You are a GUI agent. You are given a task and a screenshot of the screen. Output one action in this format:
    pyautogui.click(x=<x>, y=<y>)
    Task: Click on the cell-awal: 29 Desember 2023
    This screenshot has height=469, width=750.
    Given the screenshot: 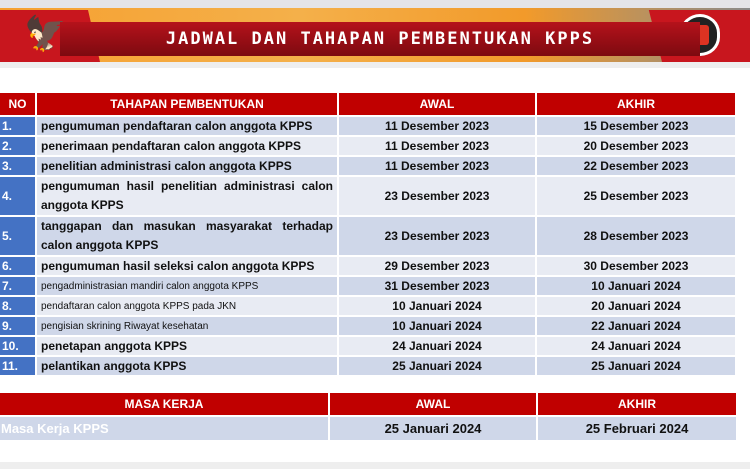 What is the action you would take?
    pyautogui.click(x=437, y=266)
    